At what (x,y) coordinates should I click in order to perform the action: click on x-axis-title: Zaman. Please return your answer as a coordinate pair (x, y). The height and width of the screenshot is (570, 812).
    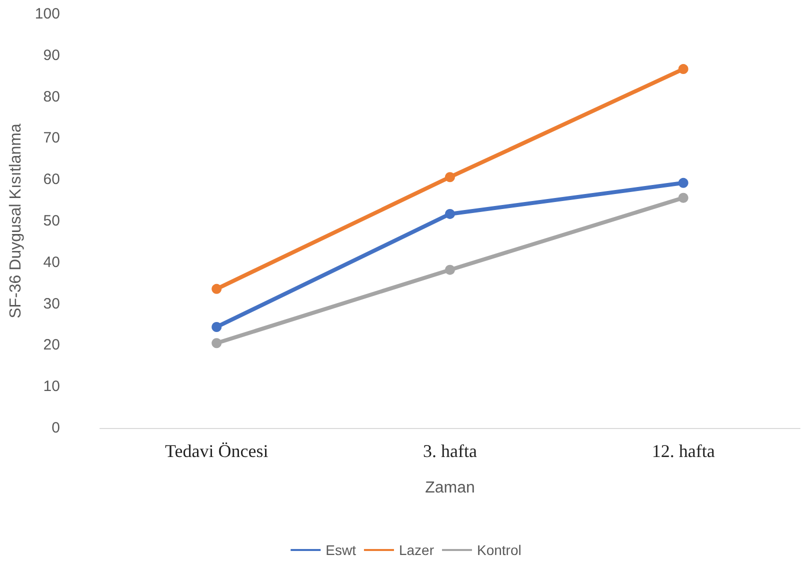
    Looking at the image, I should click on (450, 488).